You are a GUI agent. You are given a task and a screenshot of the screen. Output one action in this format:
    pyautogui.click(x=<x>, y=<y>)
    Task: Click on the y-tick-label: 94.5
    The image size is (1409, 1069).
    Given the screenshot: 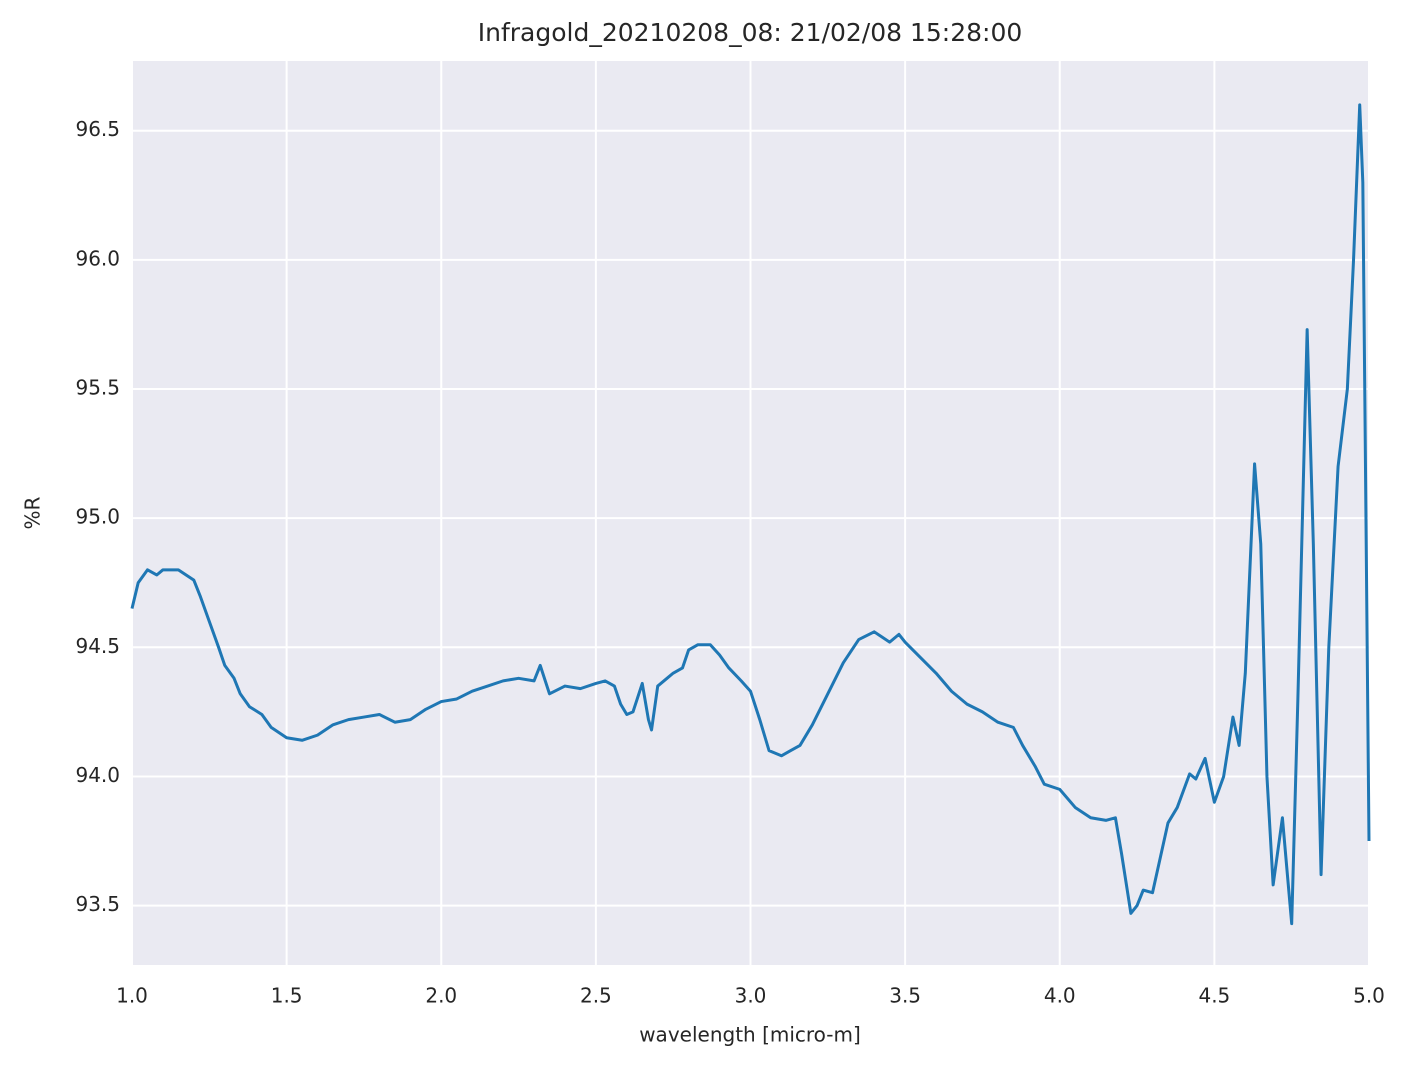 What is the action you would take?
    pyautogui.click(x=97, y=646)
    